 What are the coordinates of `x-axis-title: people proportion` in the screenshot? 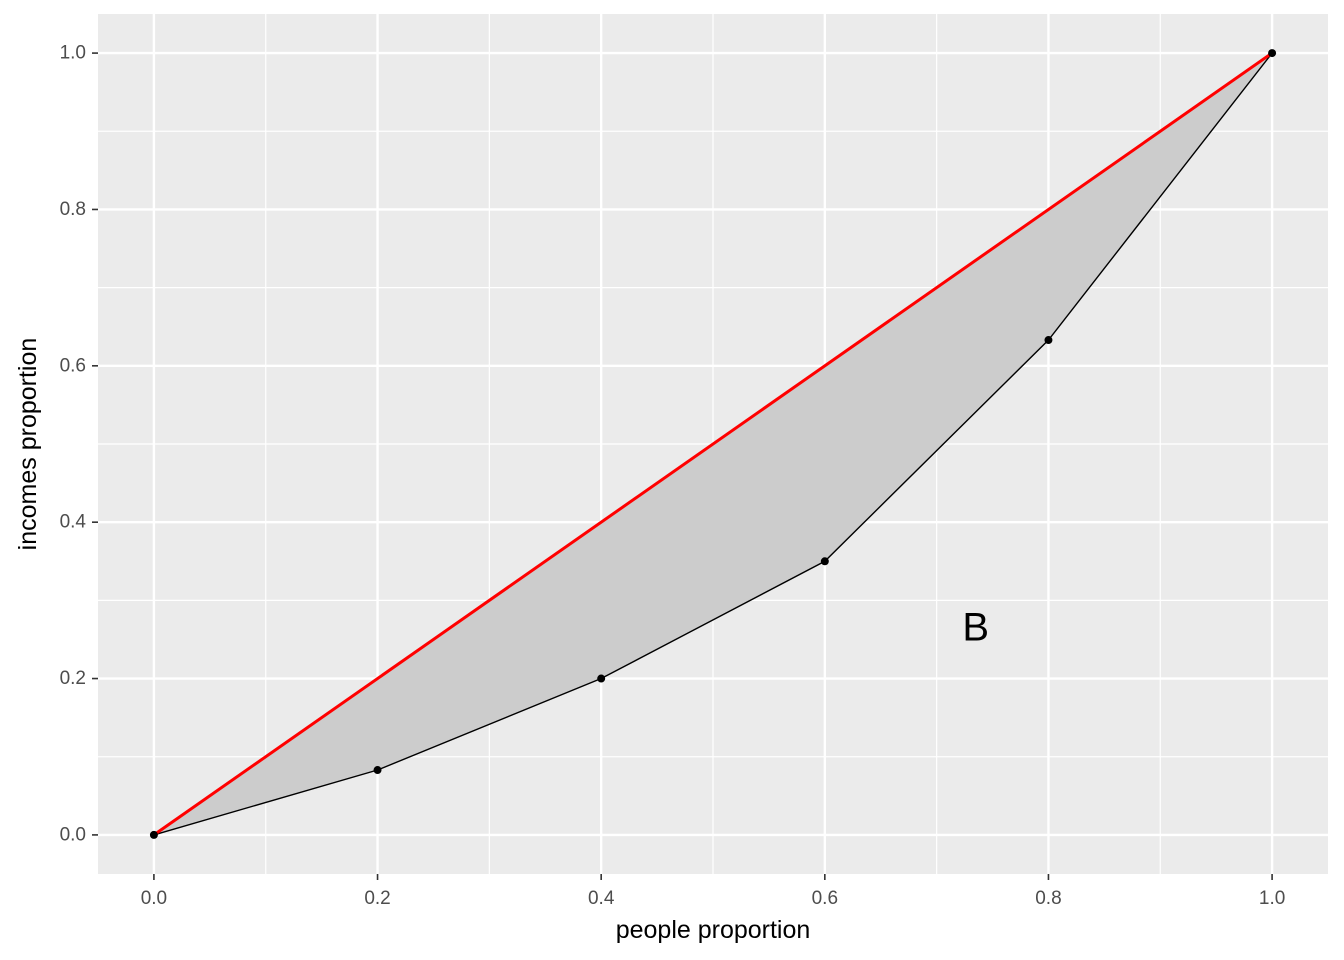 It's located at (713, 930).